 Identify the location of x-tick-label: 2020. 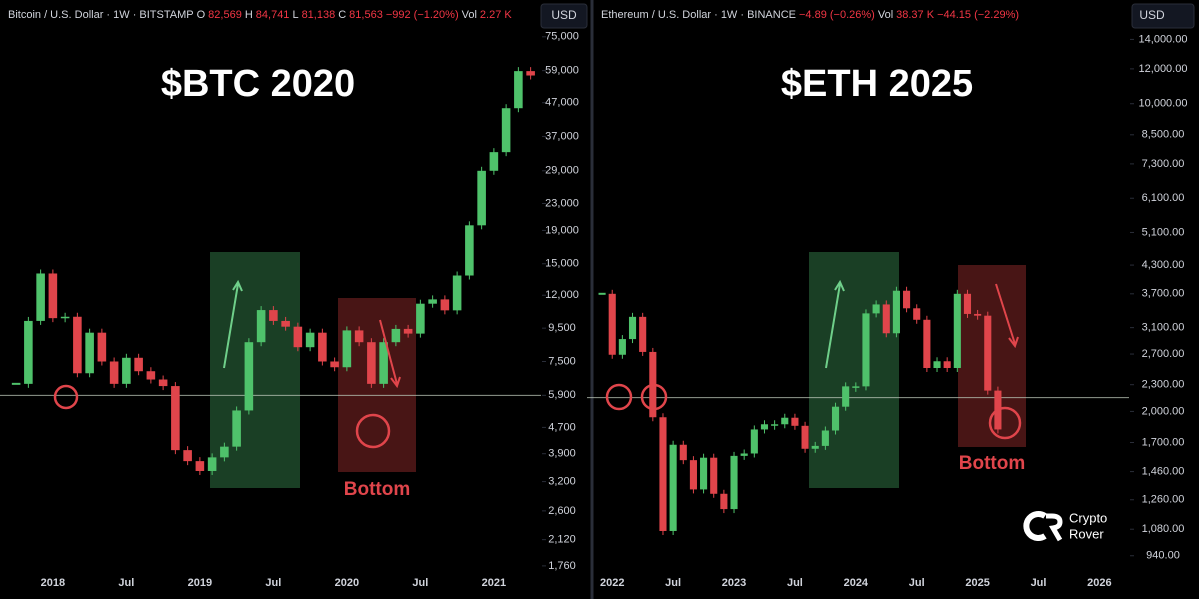
(347, 583).